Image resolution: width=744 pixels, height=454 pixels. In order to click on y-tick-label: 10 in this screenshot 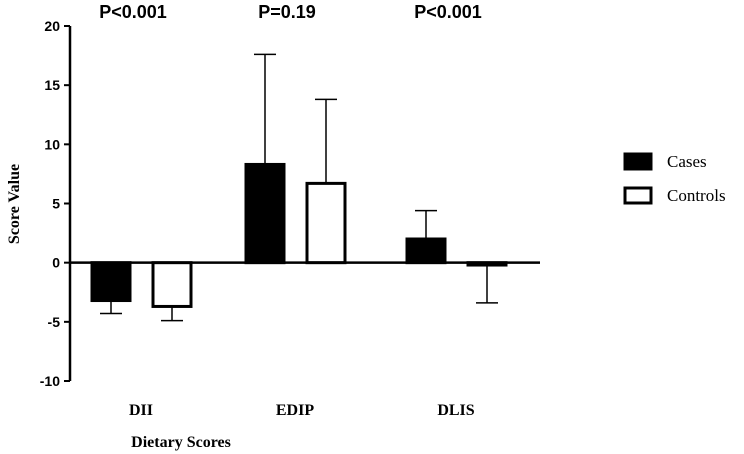, I will do `click(52, 144)`.